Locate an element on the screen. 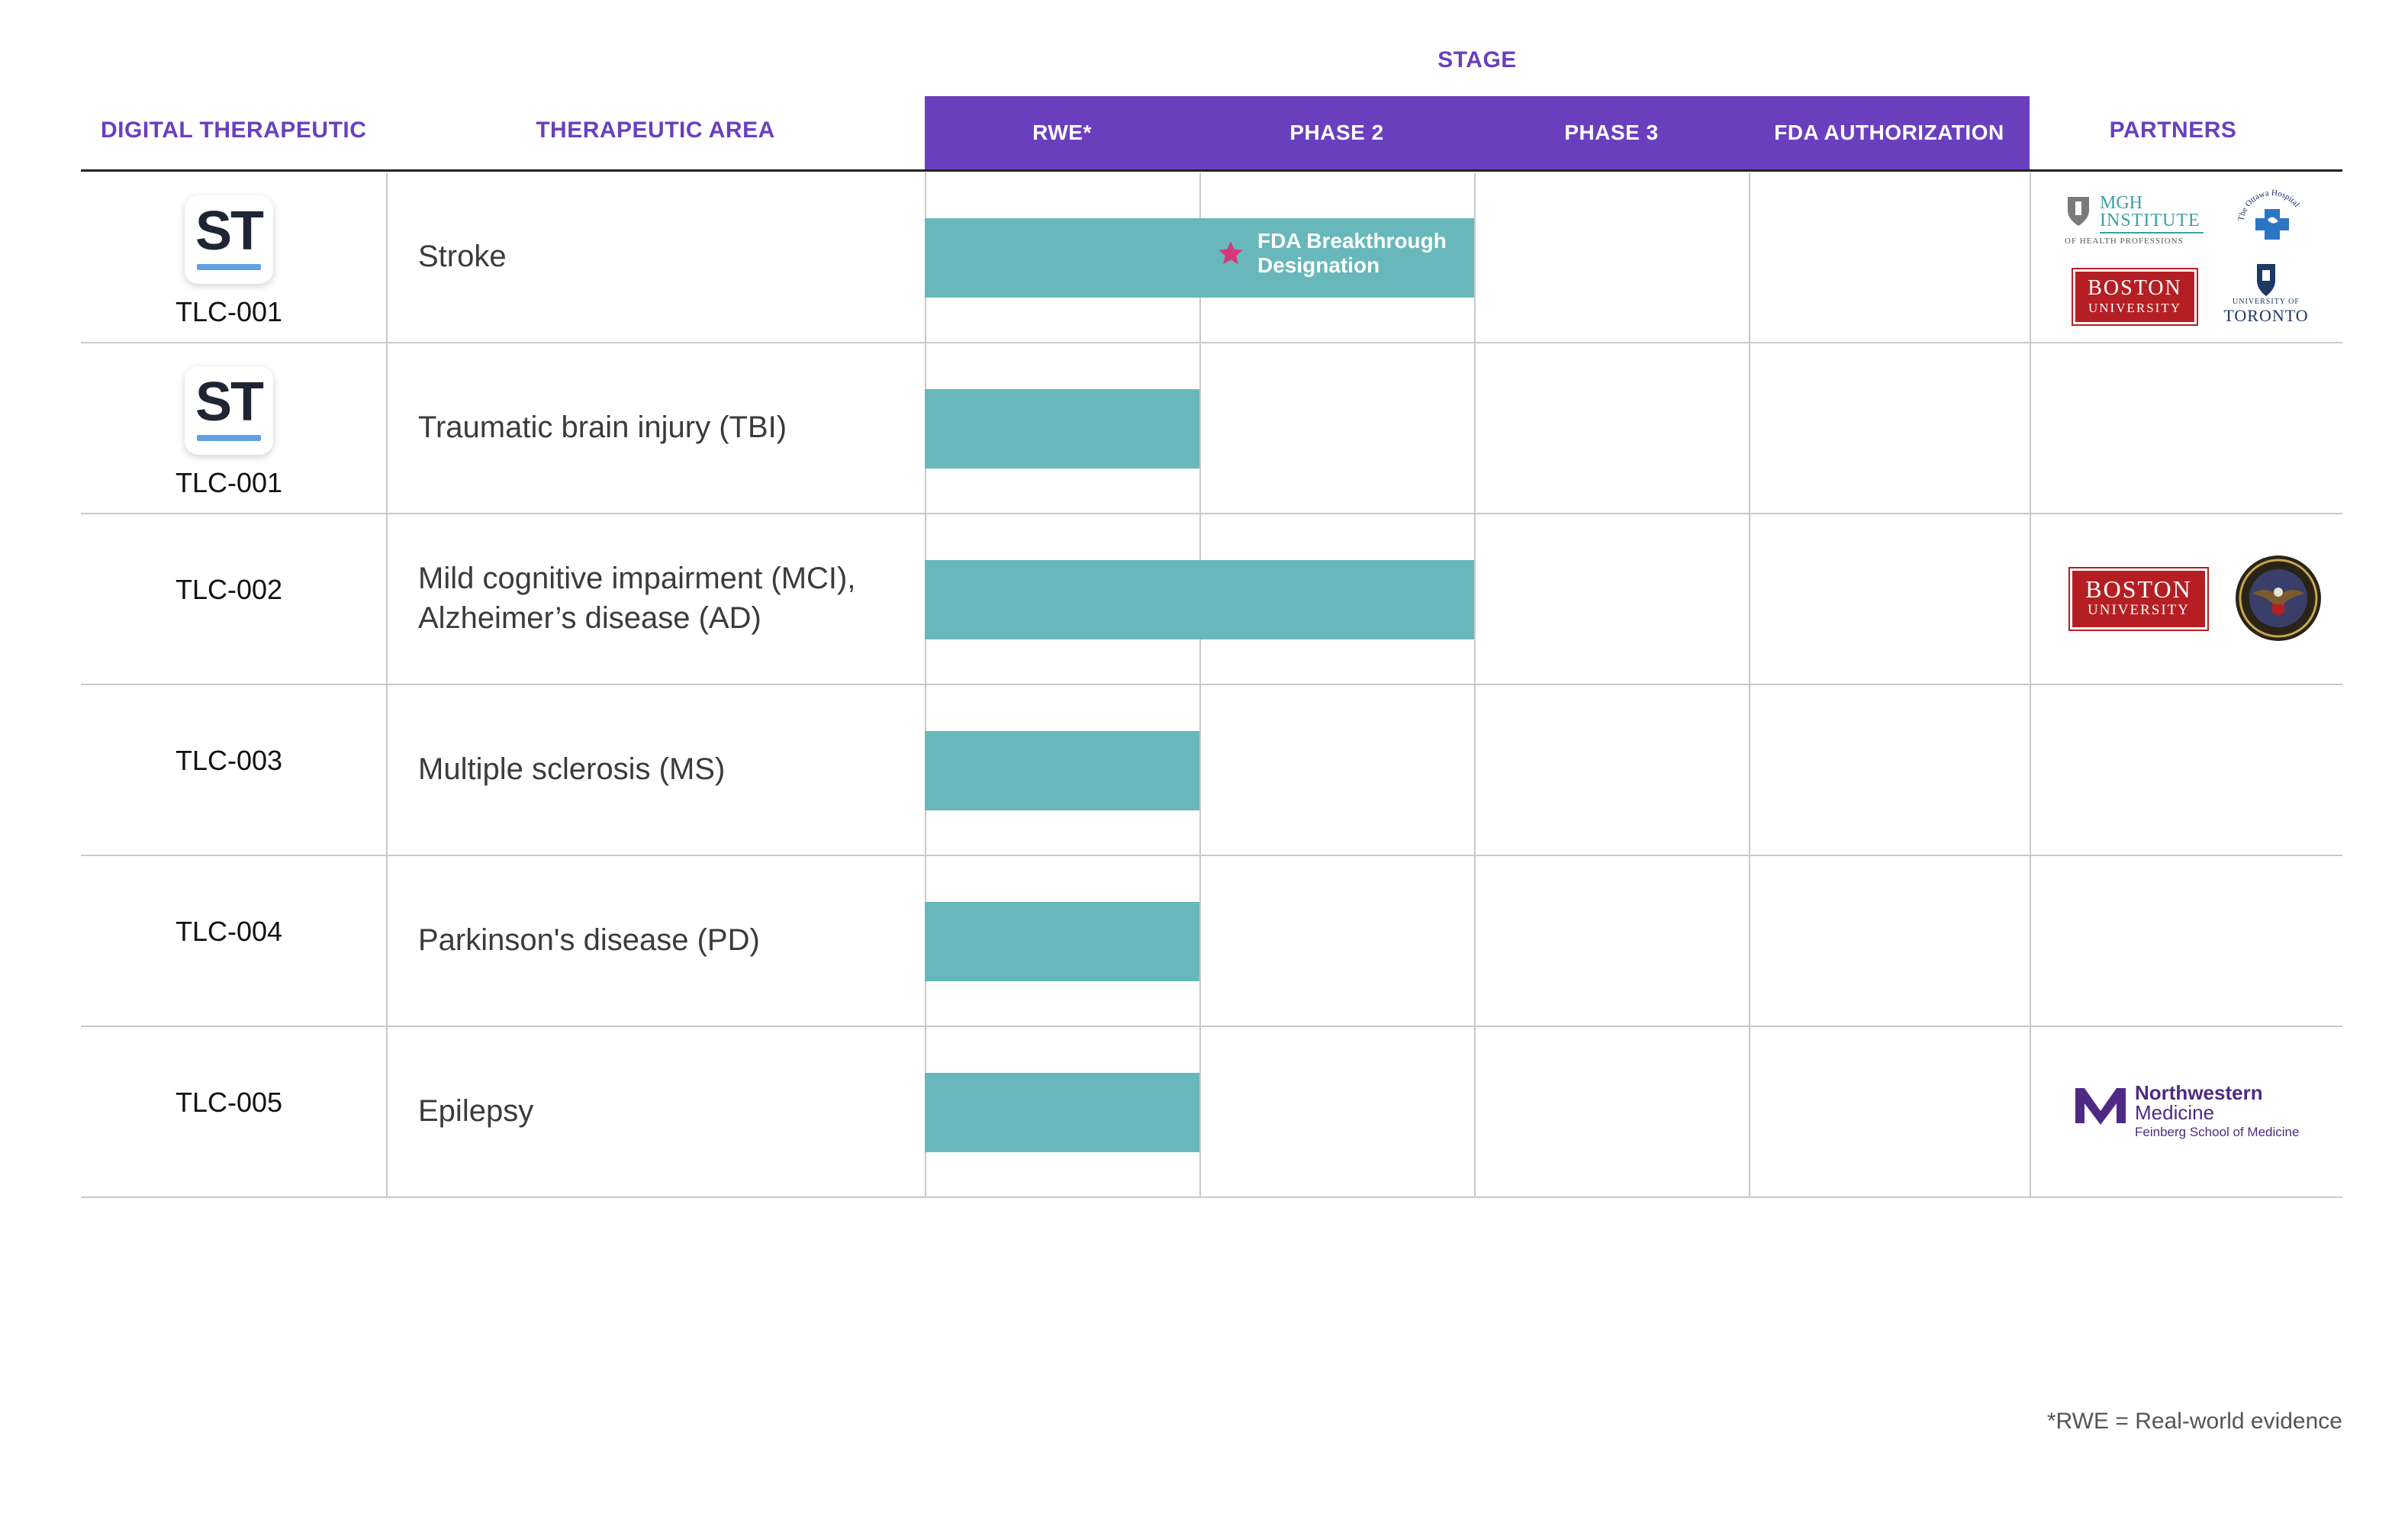 This screenshot has width=2408, height=1520. stage-header-band is located at coordinates (1478, 132).